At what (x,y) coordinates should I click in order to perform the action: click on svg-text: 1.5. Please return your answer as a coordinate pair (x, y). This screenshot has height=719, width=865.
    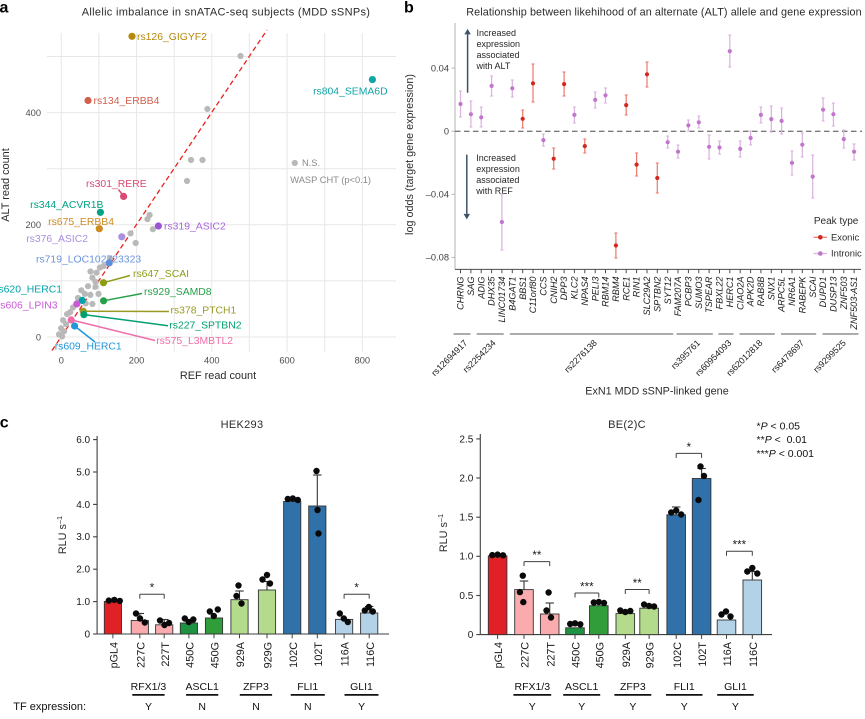
    Looking at the image, I should click on (466, 518).